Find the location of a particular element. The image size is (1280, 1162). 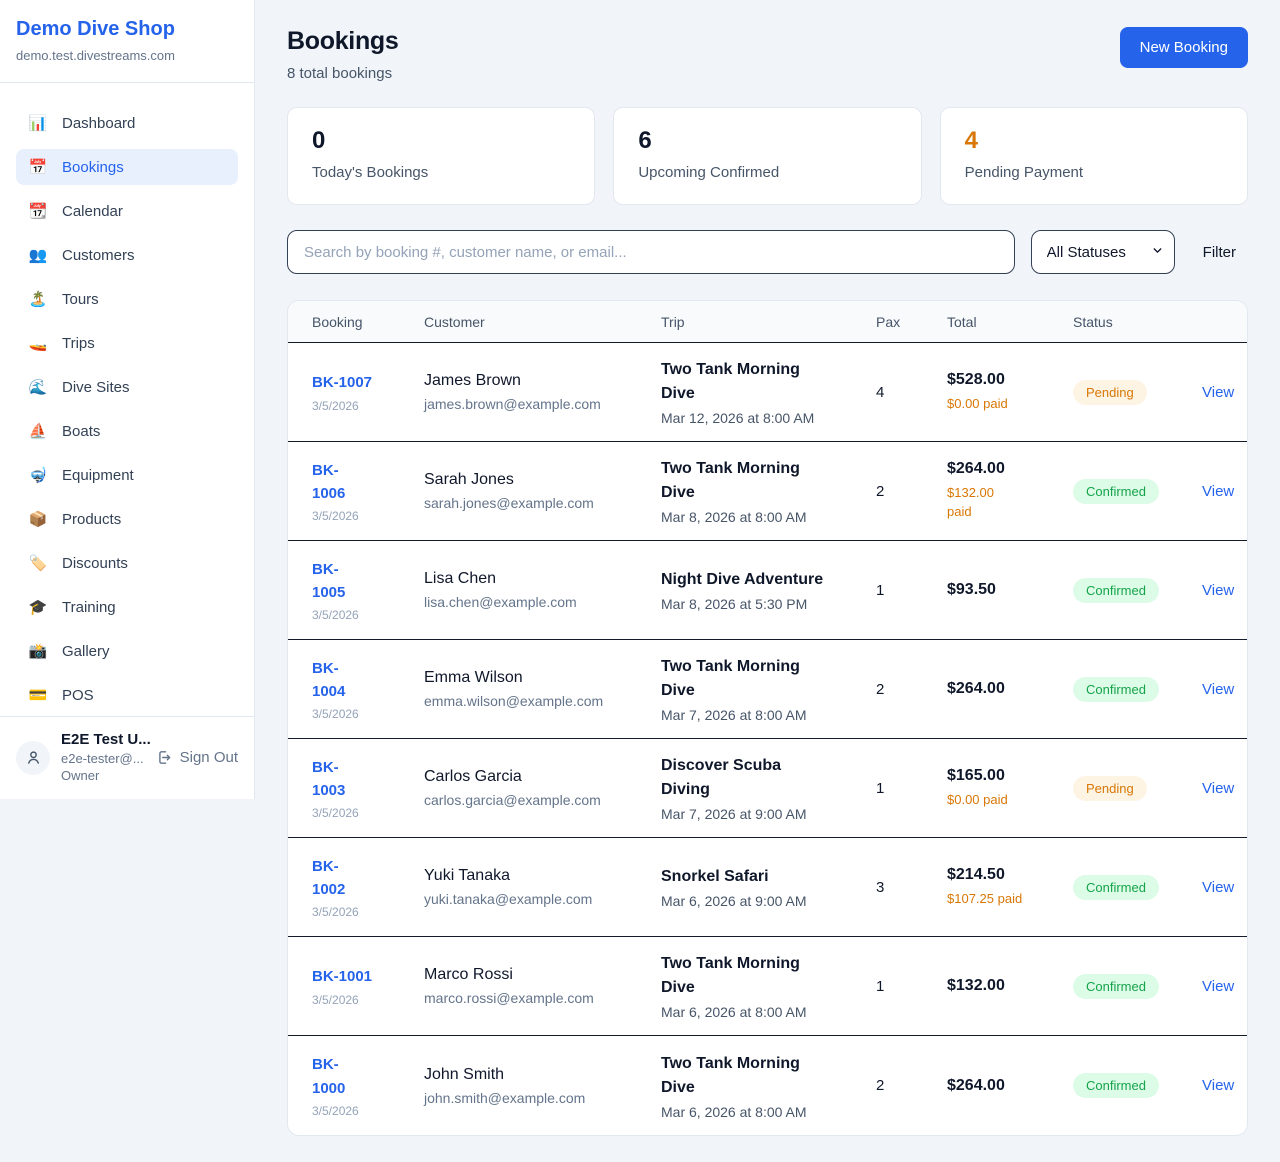

customer-email: james.brown@example.com is located at coordinates (512, 404).